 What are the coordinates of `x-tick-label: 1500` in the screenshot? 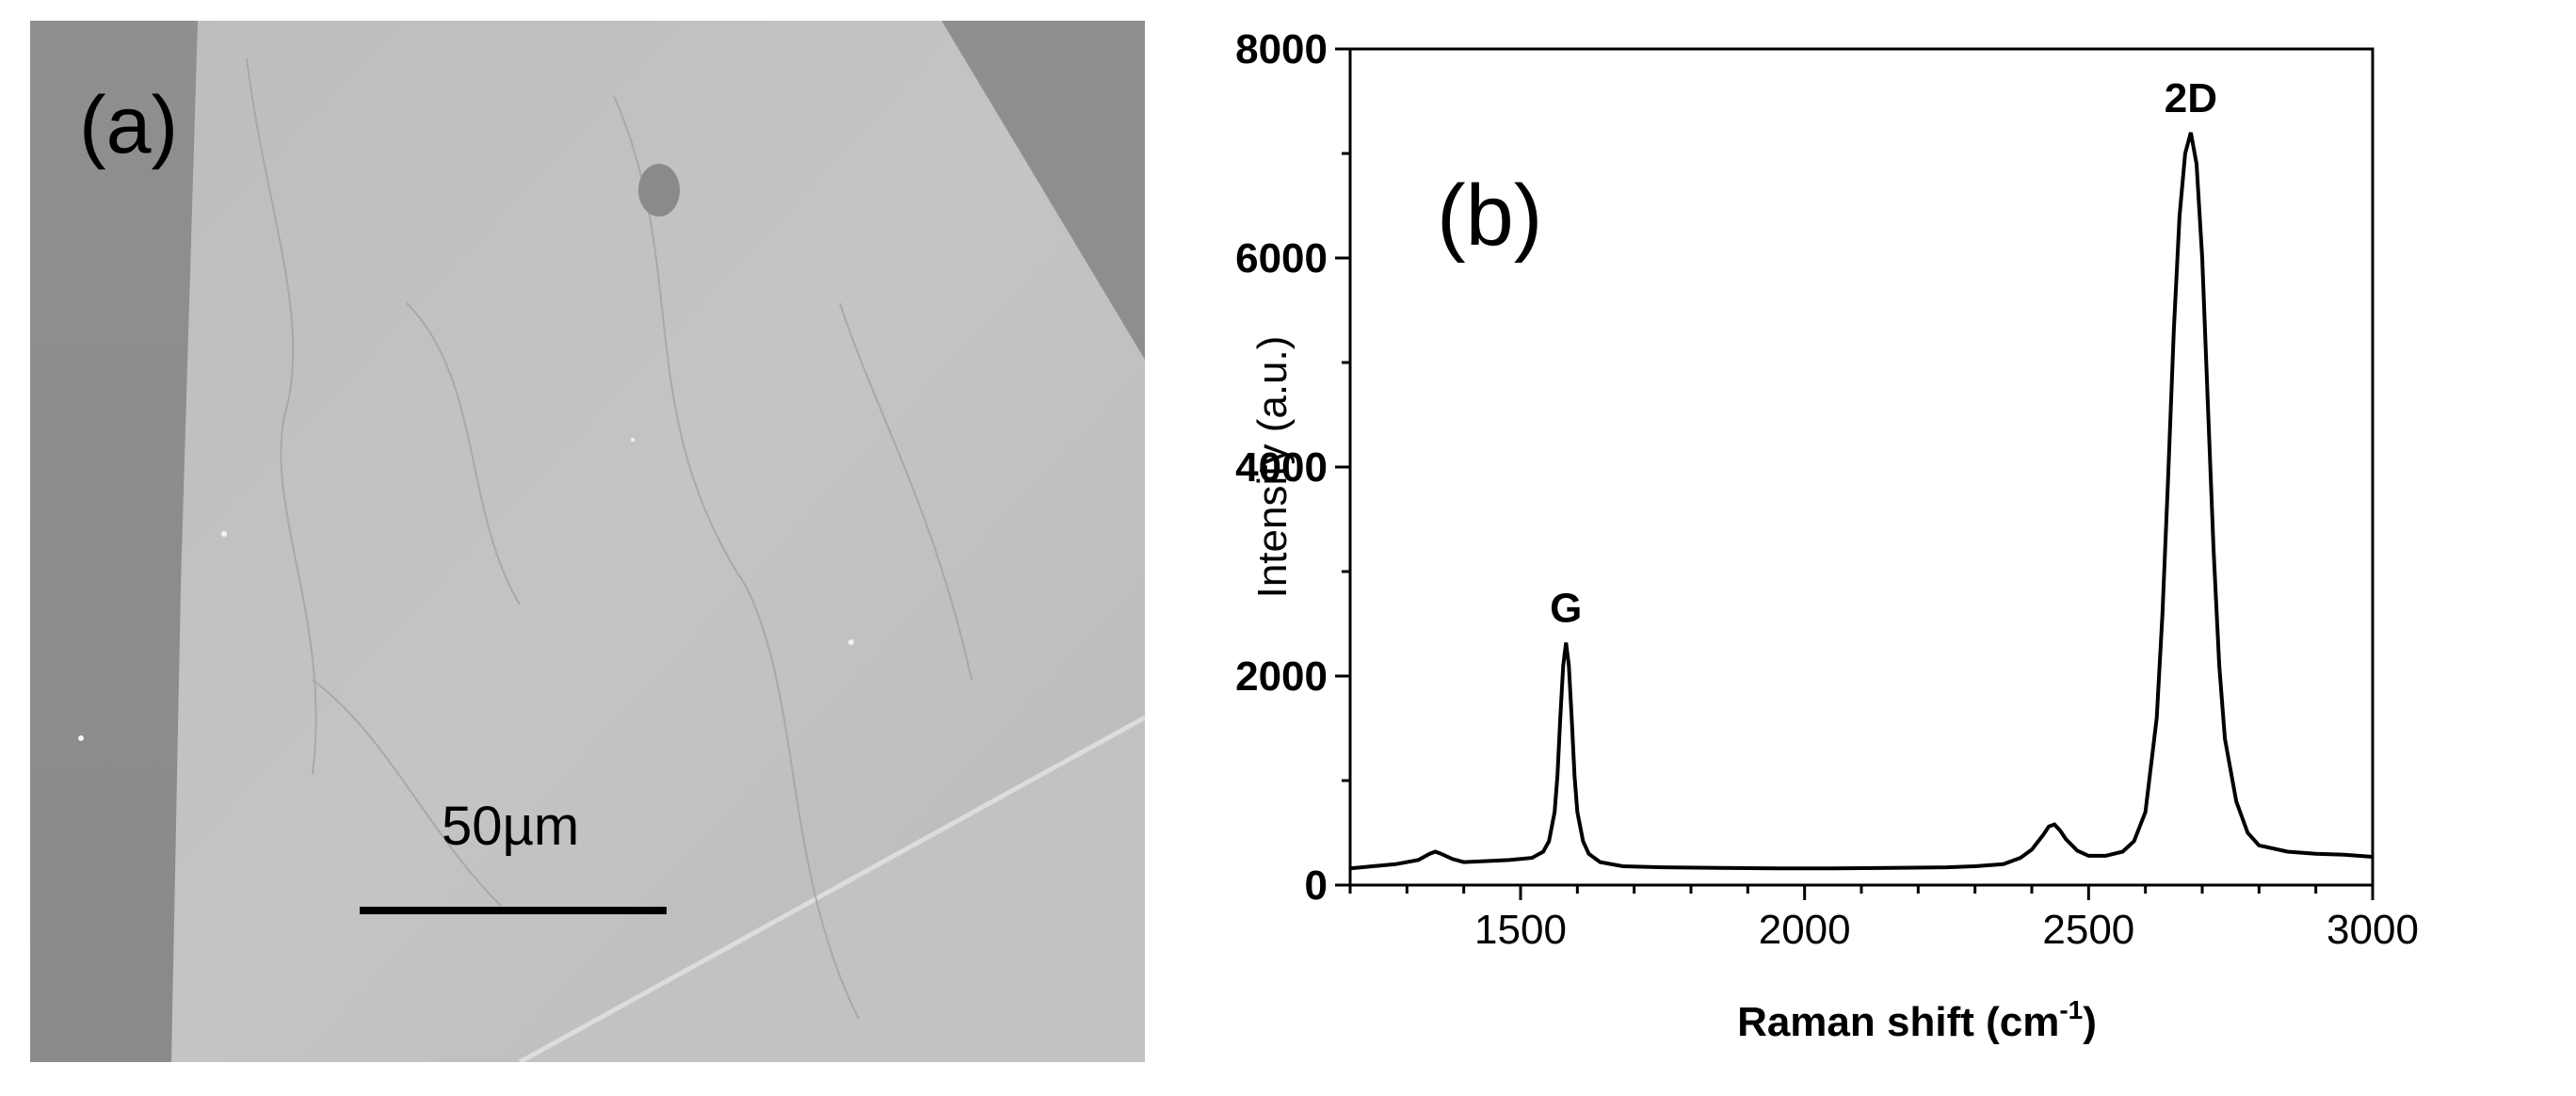 It's located at (1520, 930).